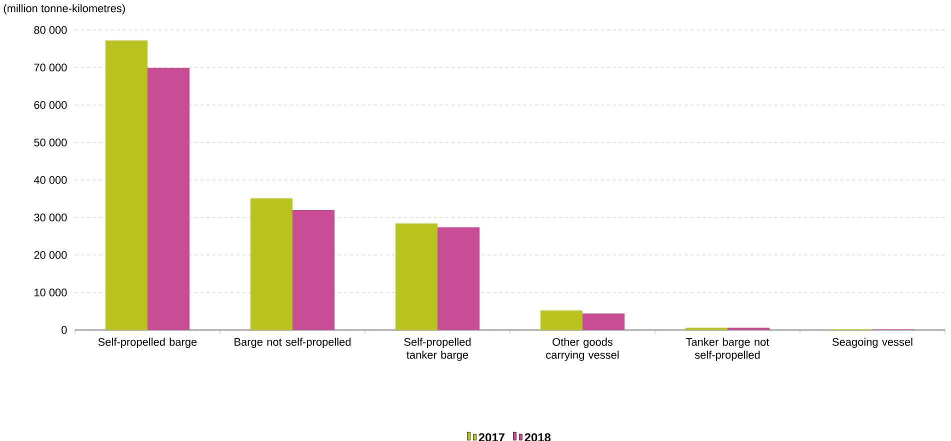  What do you see at coordinates (728, 349) in the screenshot?
I see `x-tick-label: Tanker barge not self-propelled` at bounding box center [728, 349].